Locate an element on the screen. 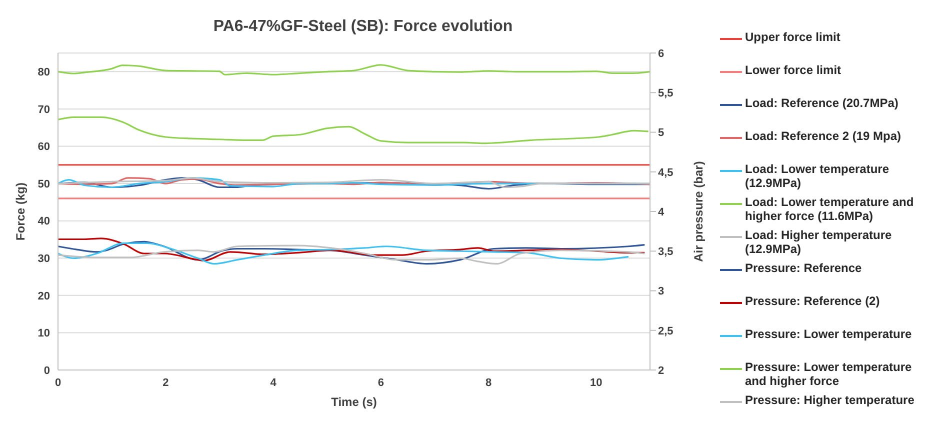 This screenshot has height=423, width=935. y2-tick-label: 4,5 is located at coordinates (666, 172).